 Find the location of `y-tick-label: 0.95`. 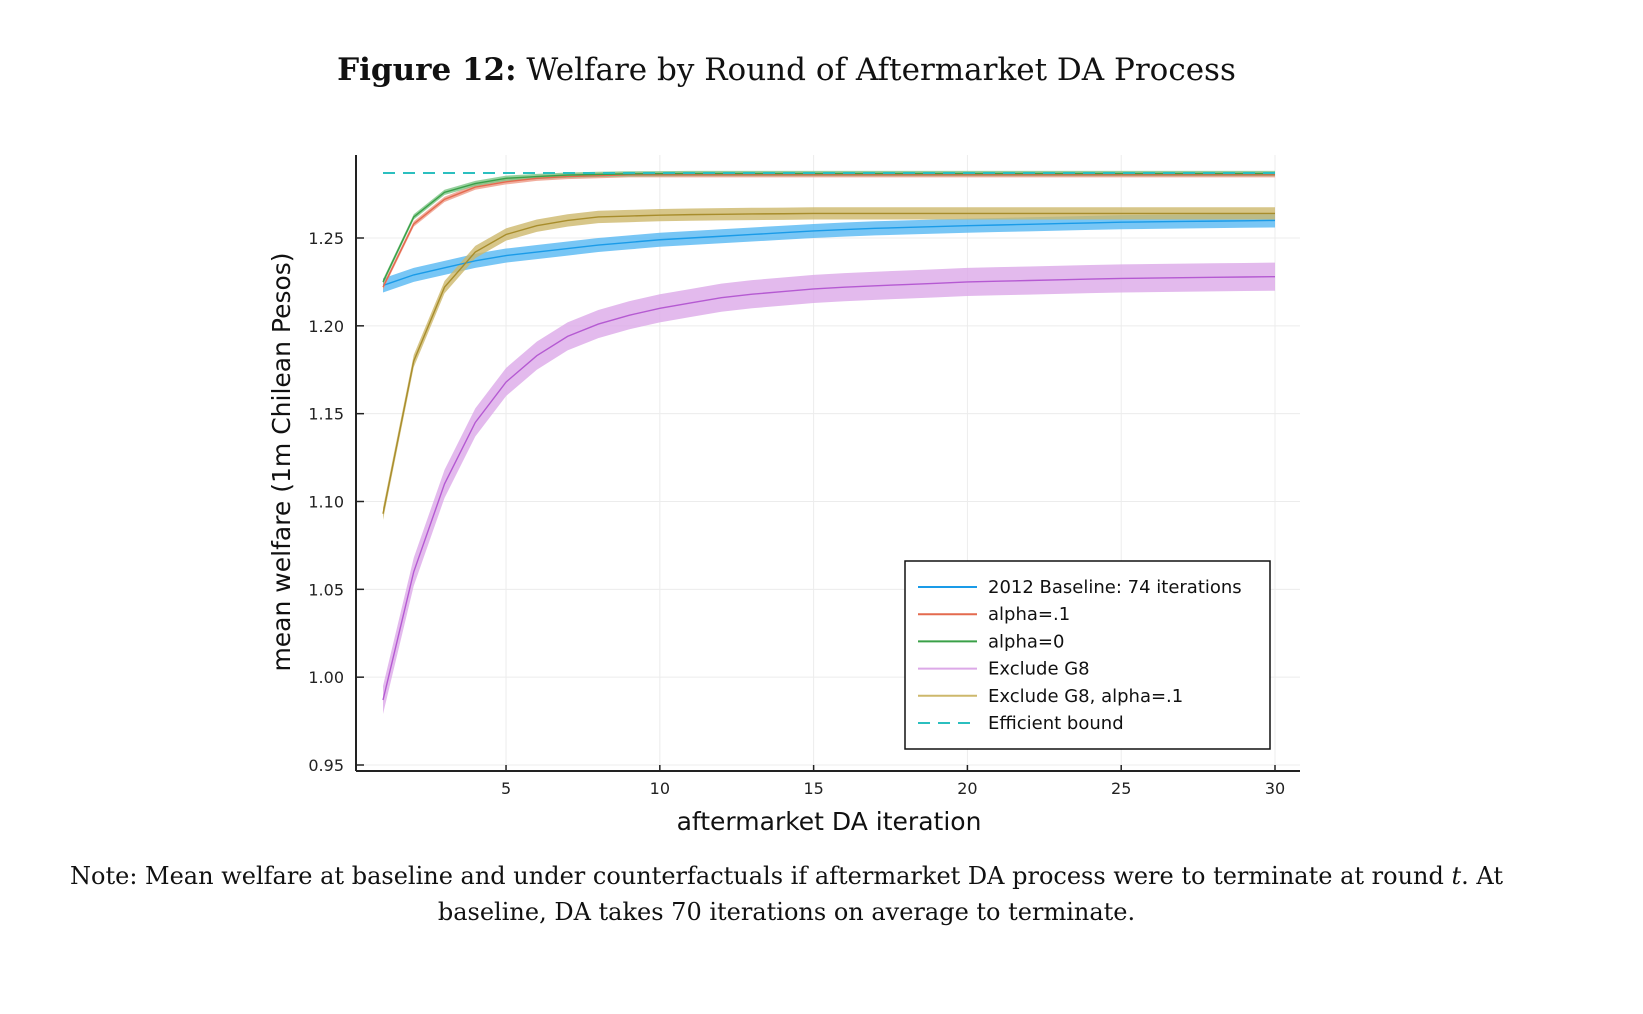

y-tick-label: 0.95 is located at coordinates (326, 765).